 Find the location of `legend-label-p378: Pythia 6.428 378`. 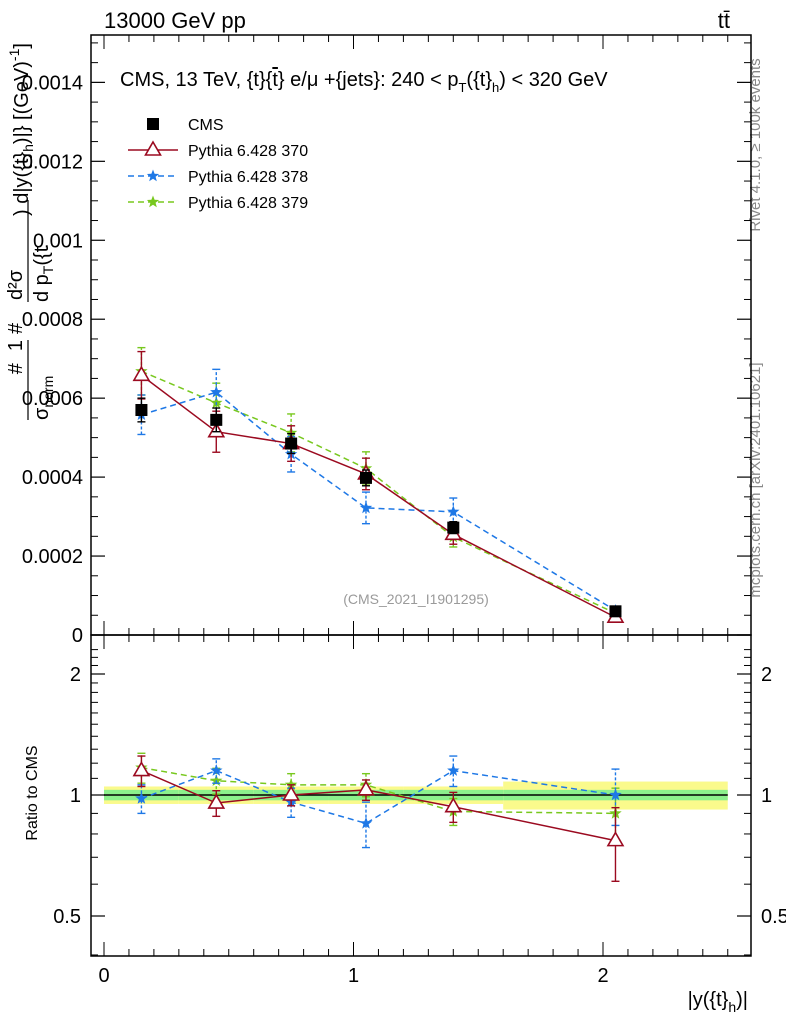

legend-label-p378: Pythia 6.428 378 is located at coordinates (248, 177).